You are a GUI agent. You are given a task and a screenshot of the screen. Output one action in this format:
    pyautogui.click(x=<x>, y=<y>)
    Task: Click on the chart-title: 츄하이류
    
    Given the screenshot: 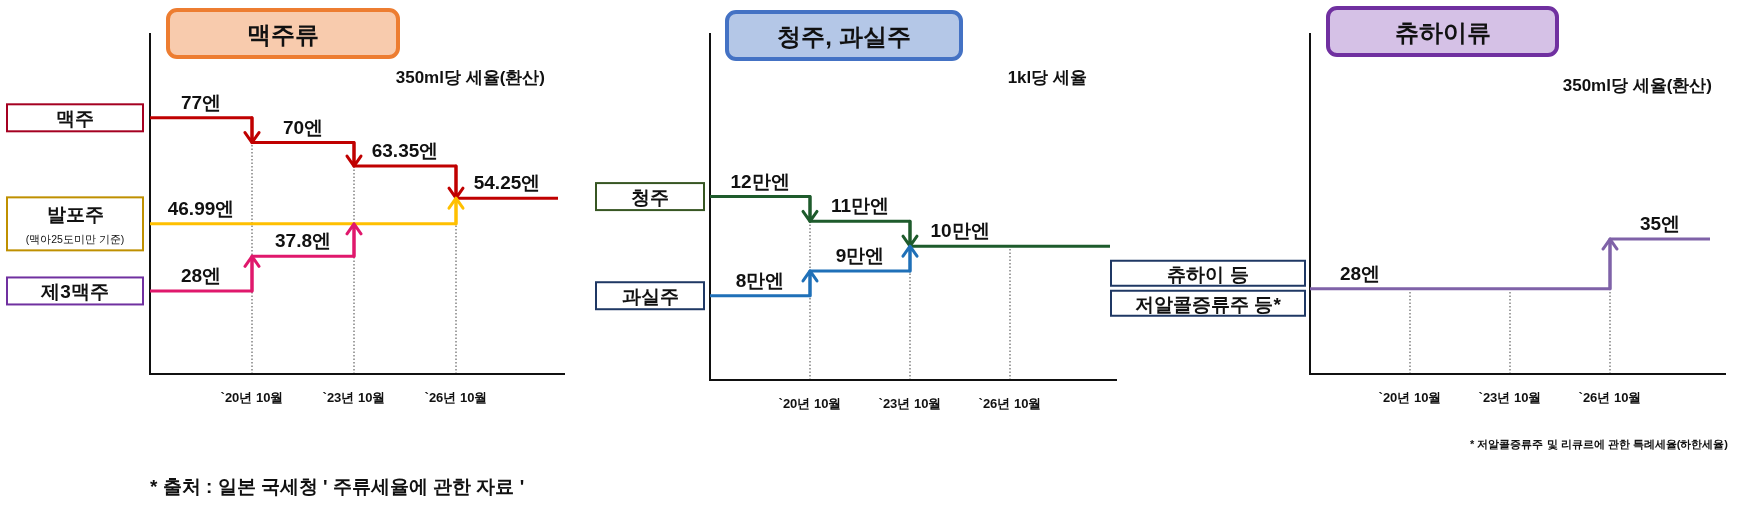 What is the action you would take?
    pyautogui.click(x=1442, y=32)
    